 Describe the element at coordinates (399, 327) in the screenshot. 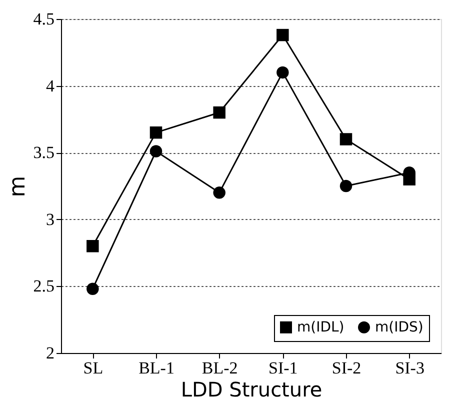

I see `legend-label: m(IDS)` at that location.